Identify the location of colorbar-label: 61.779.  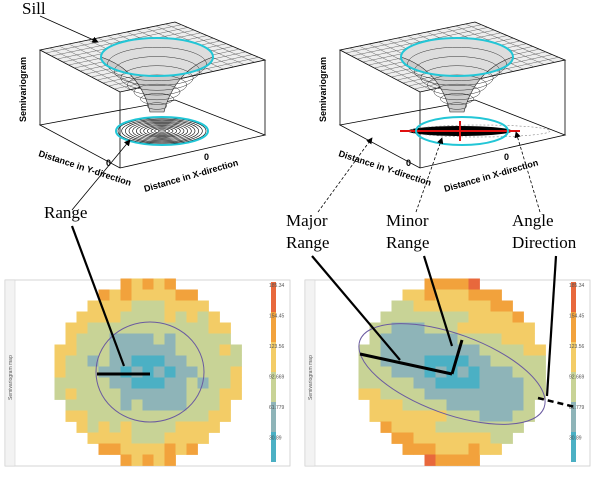
(577, 408).